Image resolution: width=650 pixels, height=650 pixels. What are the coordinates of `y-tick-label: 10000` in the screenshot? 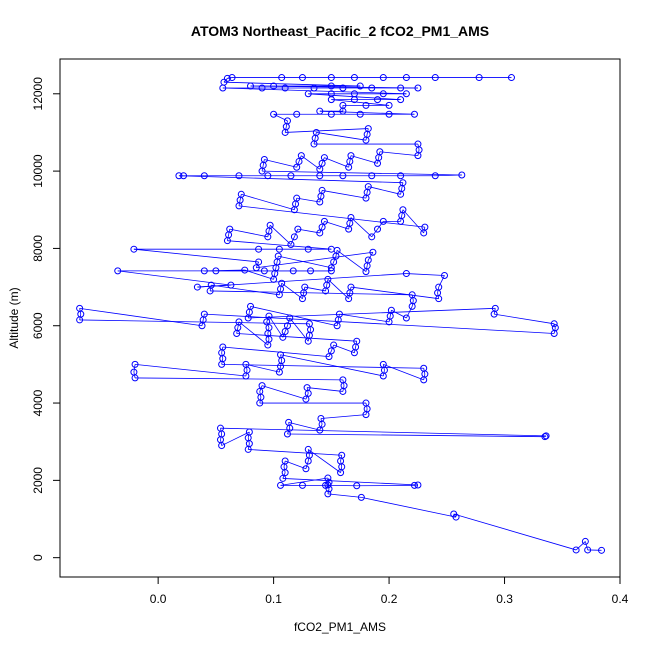 It's located at (38, 171).